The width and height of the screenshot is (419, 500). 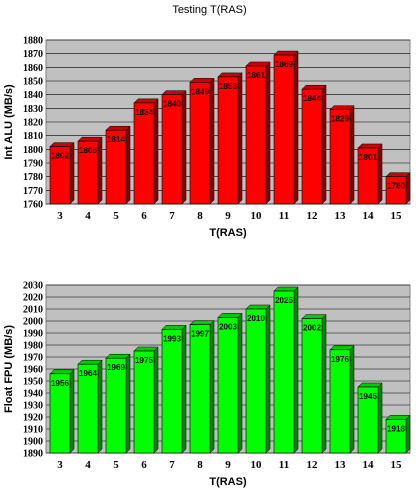 What do you see at coordinates (33, 177) in the screenshot?
I see `y-tick-label: 1780` at bounding box center [33, 177].